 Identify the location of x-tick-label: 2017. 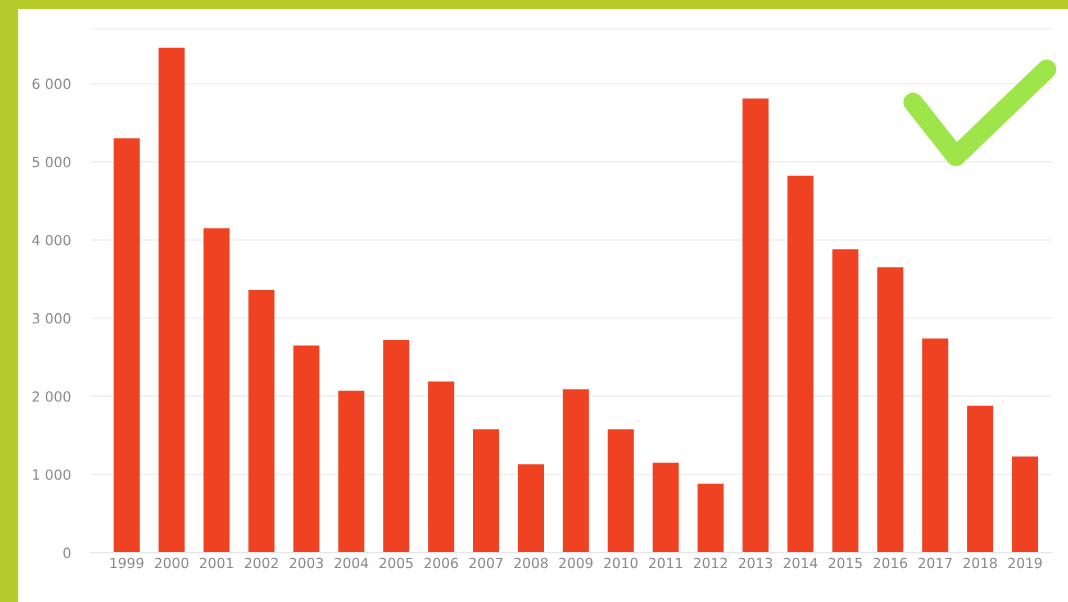
(935, 563).